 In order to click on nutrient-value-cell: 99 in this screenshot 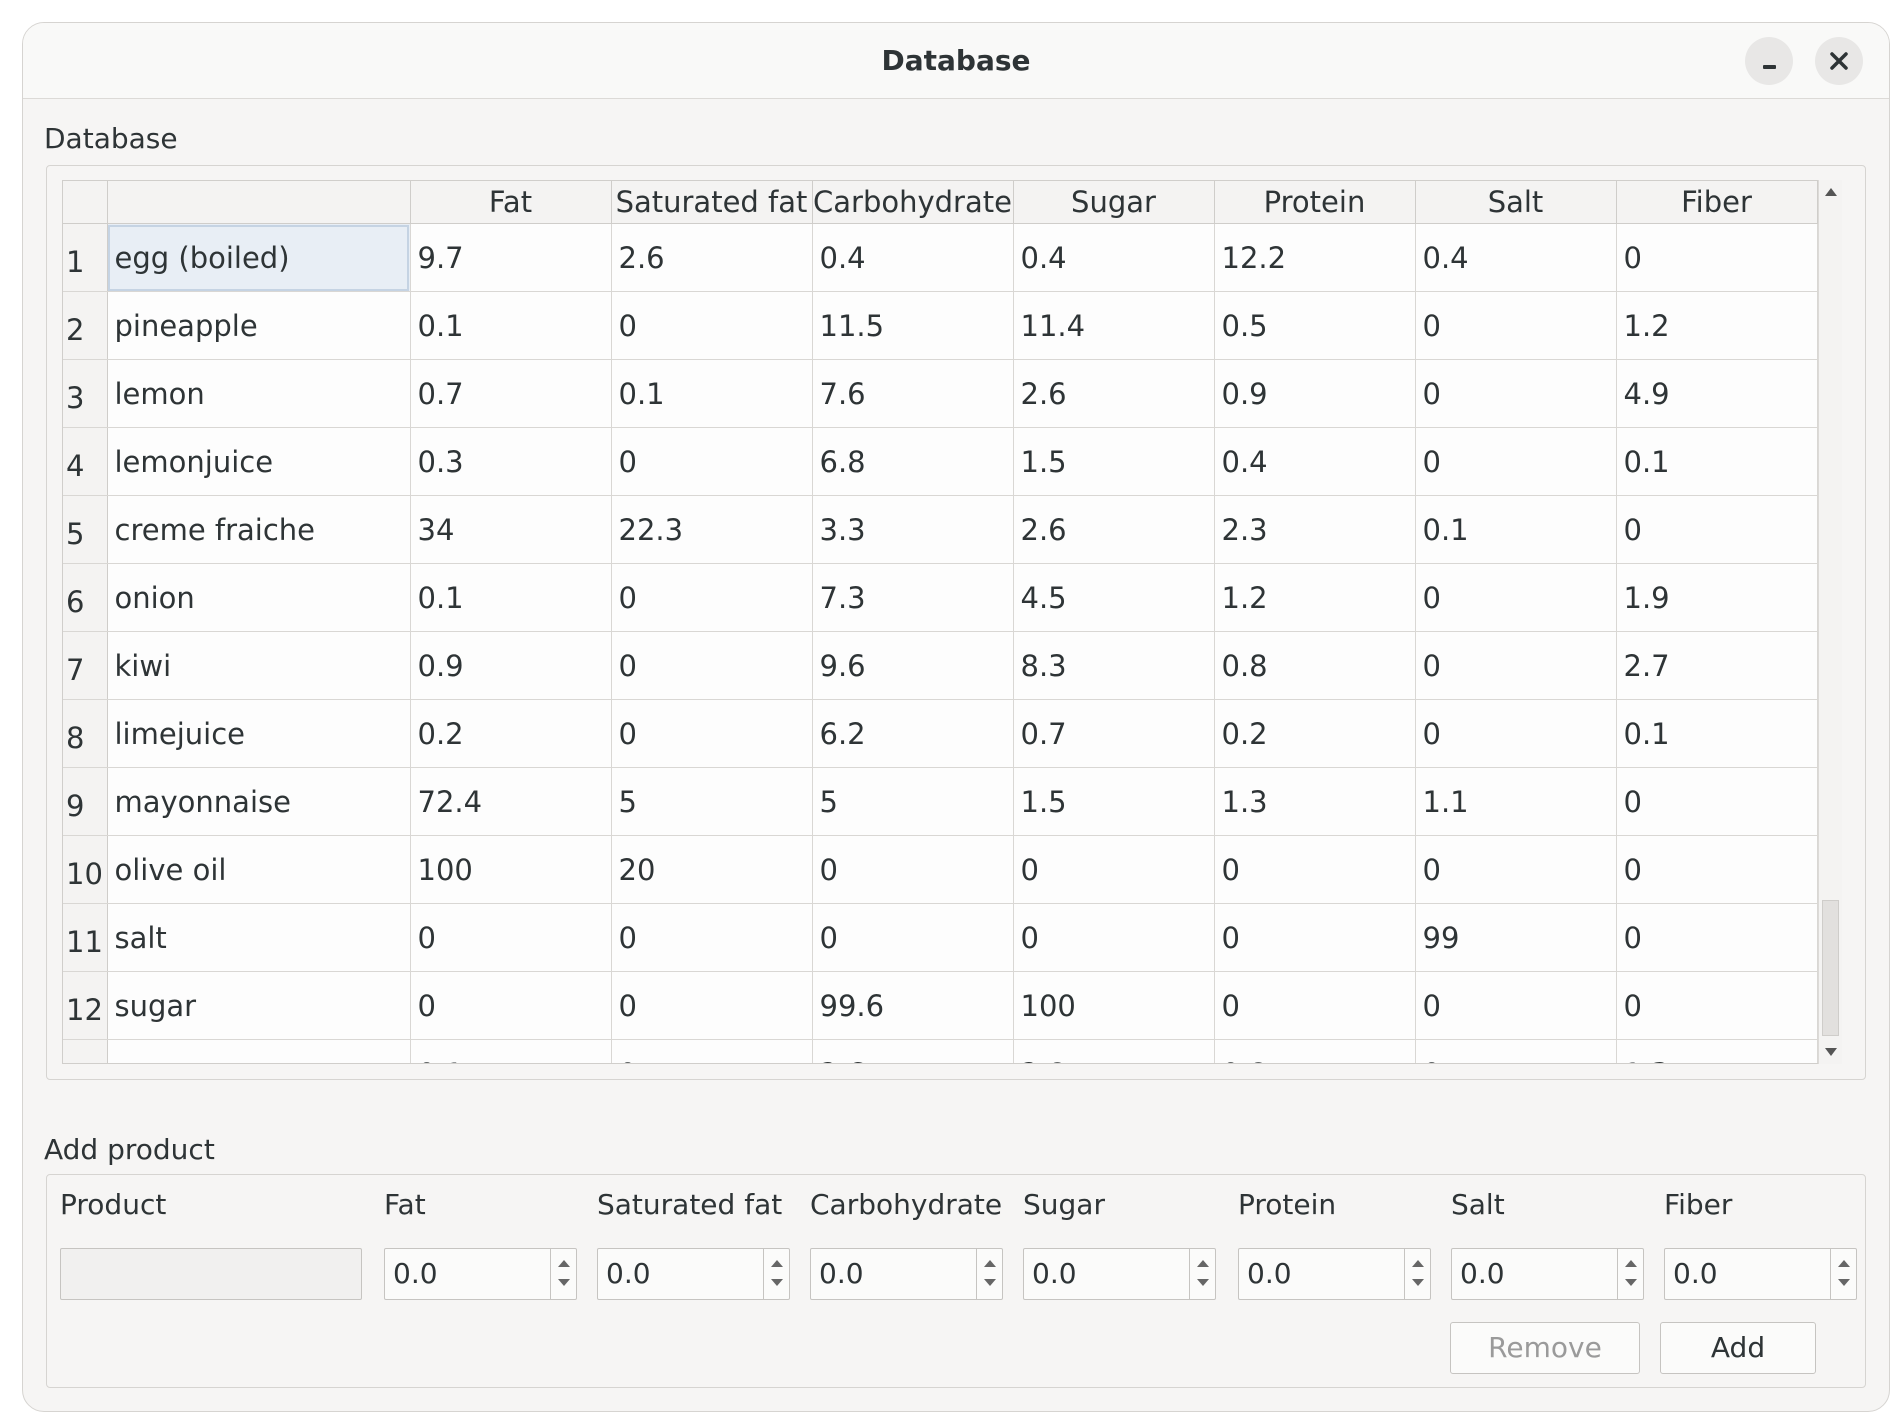, I will do `click(1516, 937)`.